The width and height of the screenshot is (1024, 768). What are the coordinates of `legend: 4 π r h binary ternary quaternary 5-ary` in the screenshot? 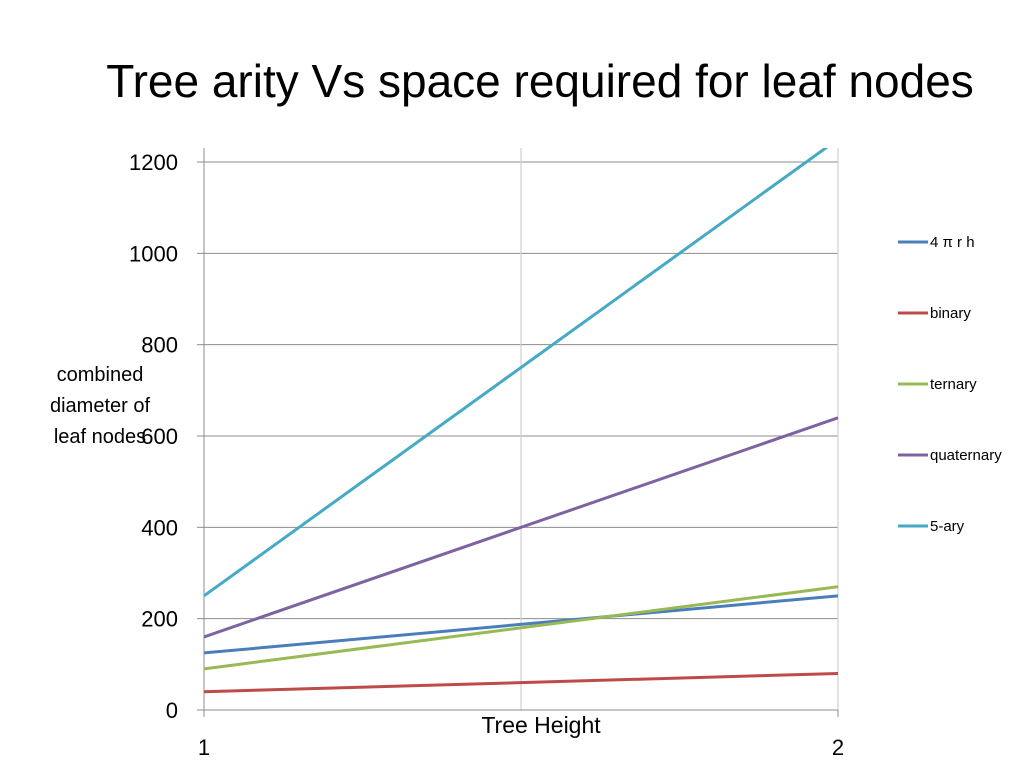 It's located at (950, 384).